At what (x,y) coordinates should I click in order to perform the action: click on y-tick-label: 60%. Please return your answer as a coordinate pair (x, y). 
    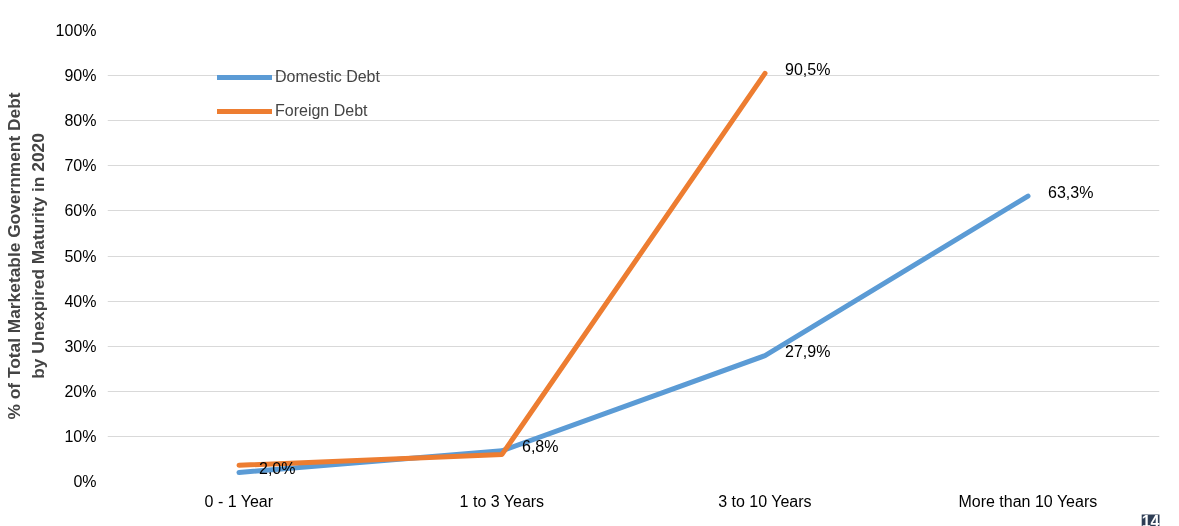
    Looking at the image, I should click on (80, 211).